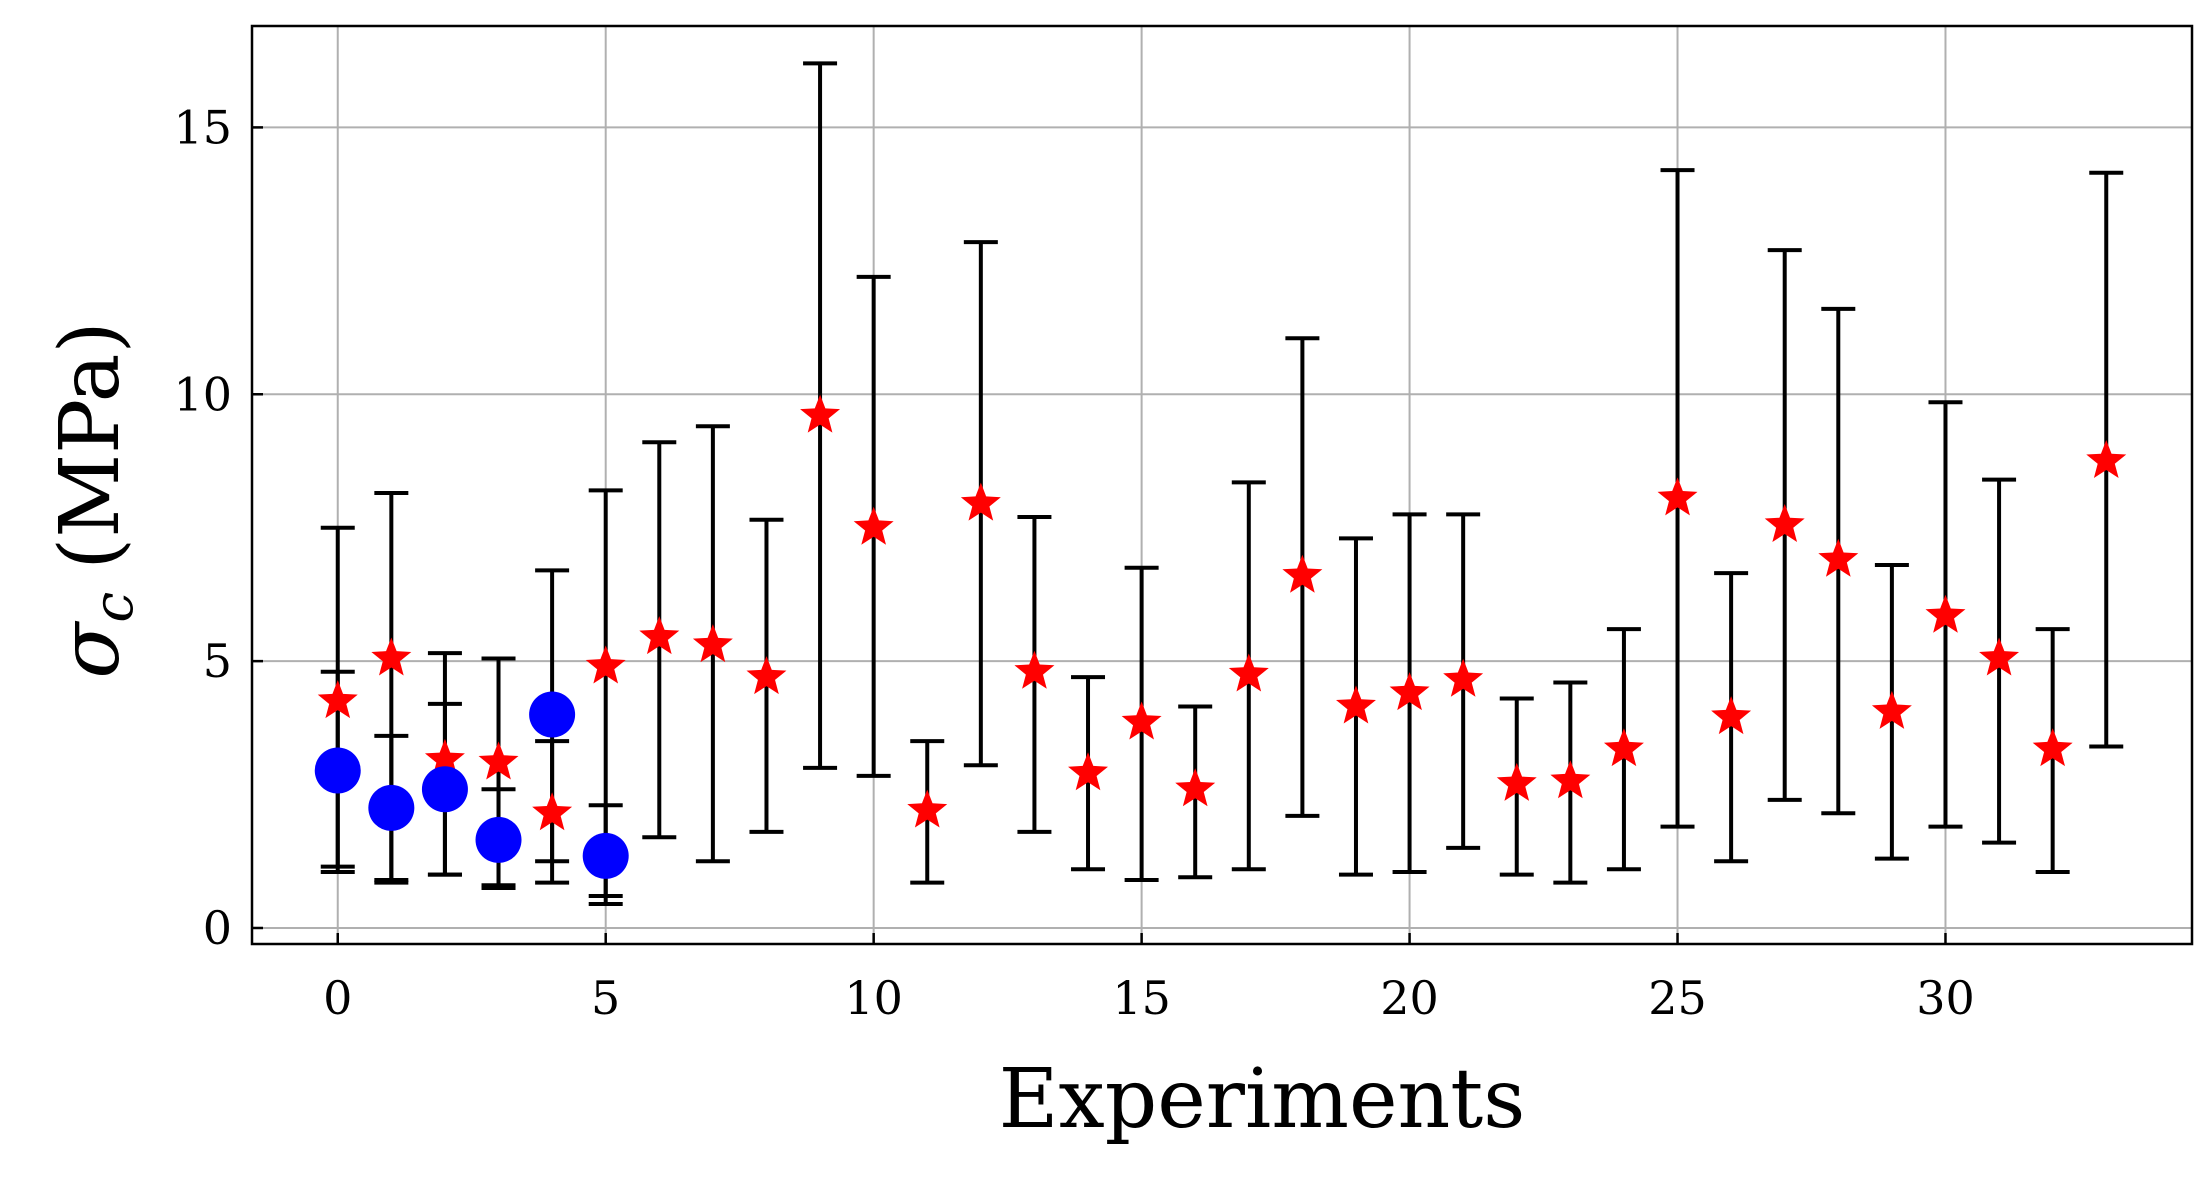 This screenshot has height=1178, width=2212. What do you see at coordinates (1409, 998) in the screenshot?
I see `x-tick-label: 20` at bounding box center [1409, 998].